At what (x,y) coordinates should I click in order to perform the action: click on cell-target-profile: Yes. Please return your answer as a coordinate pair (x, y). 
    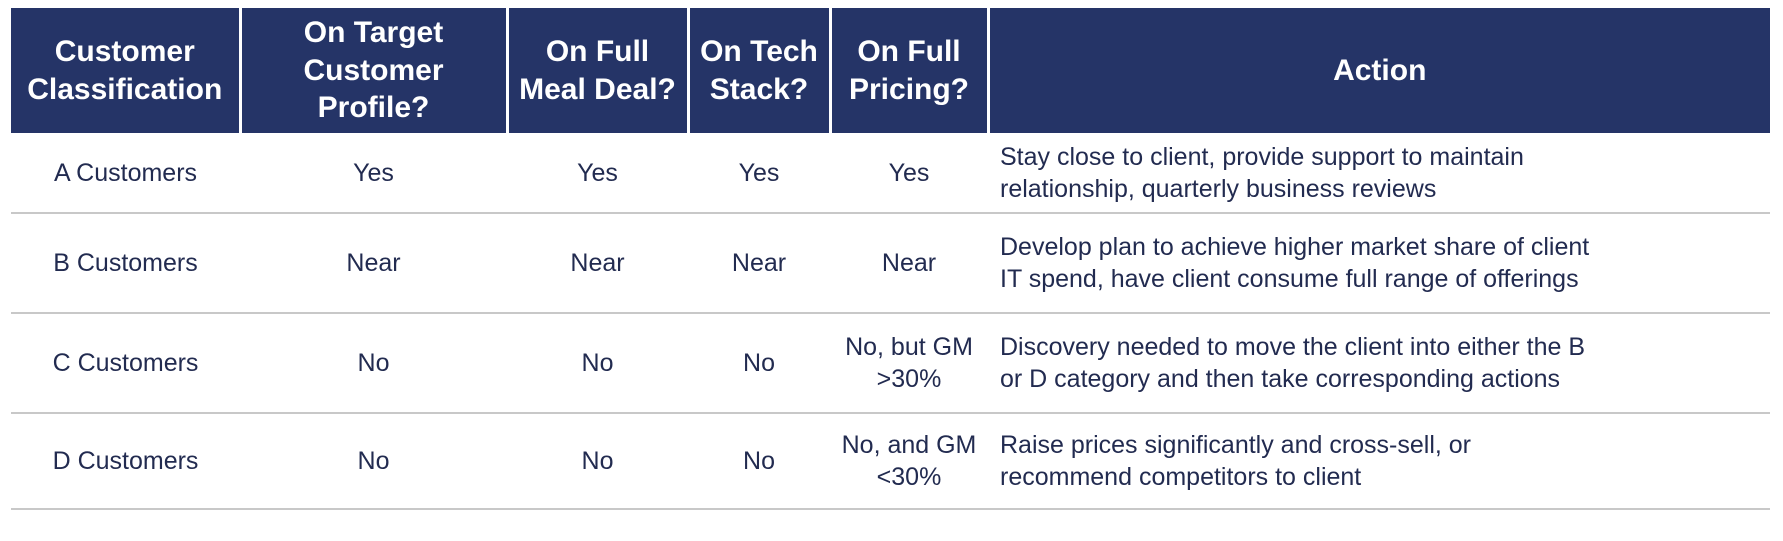
    Looking at the image, I should click on (373, 172).